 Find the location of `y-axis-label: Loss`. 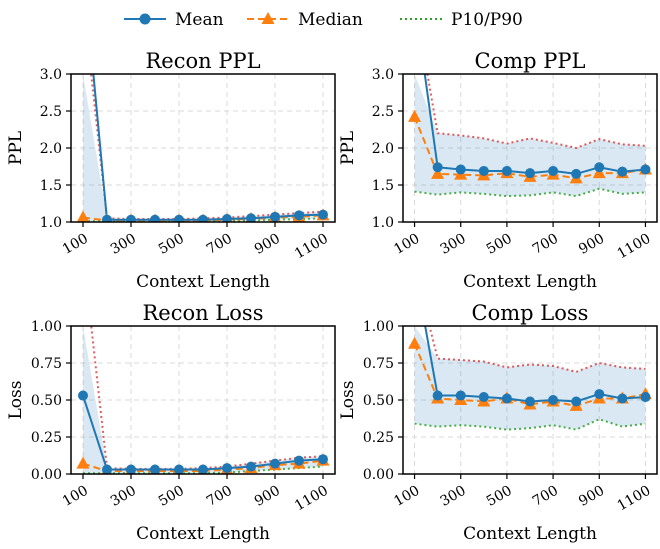

y-axis-label: Loss is located at coordinates (16, 400).